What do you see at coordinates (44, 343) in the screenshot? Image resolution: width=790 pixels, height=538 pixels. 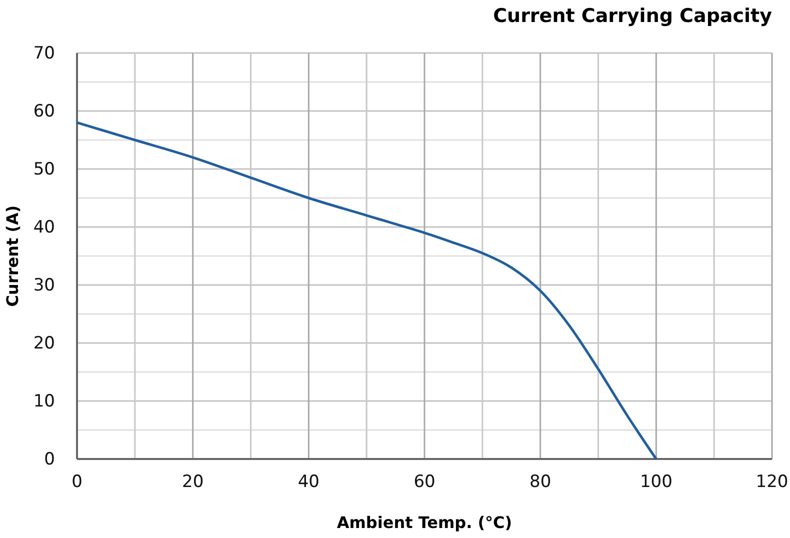 I see `y-tick-label: 20` at bounding box center [44, 343].